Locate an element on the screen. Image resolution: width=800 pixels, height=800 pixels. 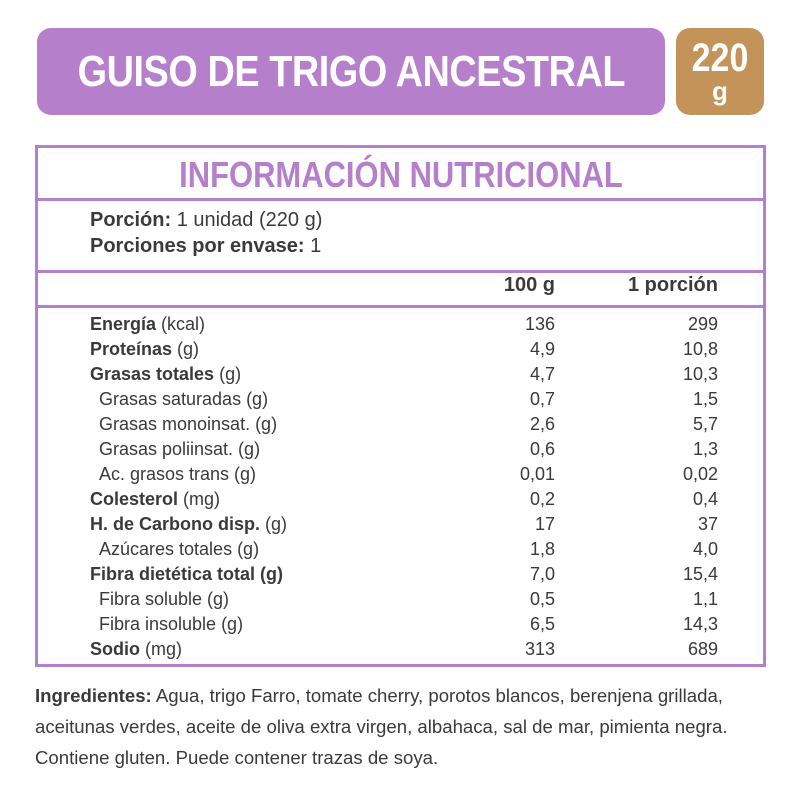
nutrient-row: Fibra dietética total (g) 7,0 15,4 is located at coordinates (400, 574).